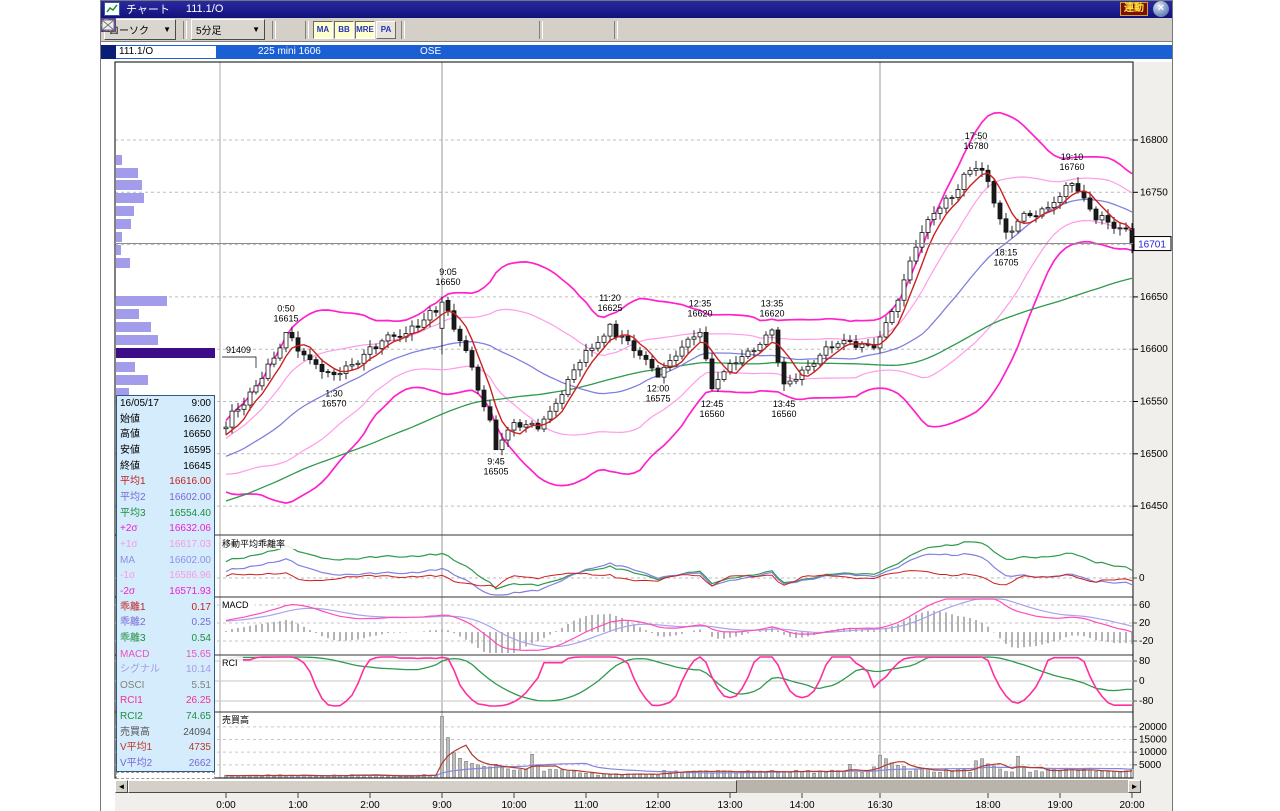 The height and width of the screenshot is (811, 1280). I want to click on mre-indicator-button: MRE, so click(365, 29).